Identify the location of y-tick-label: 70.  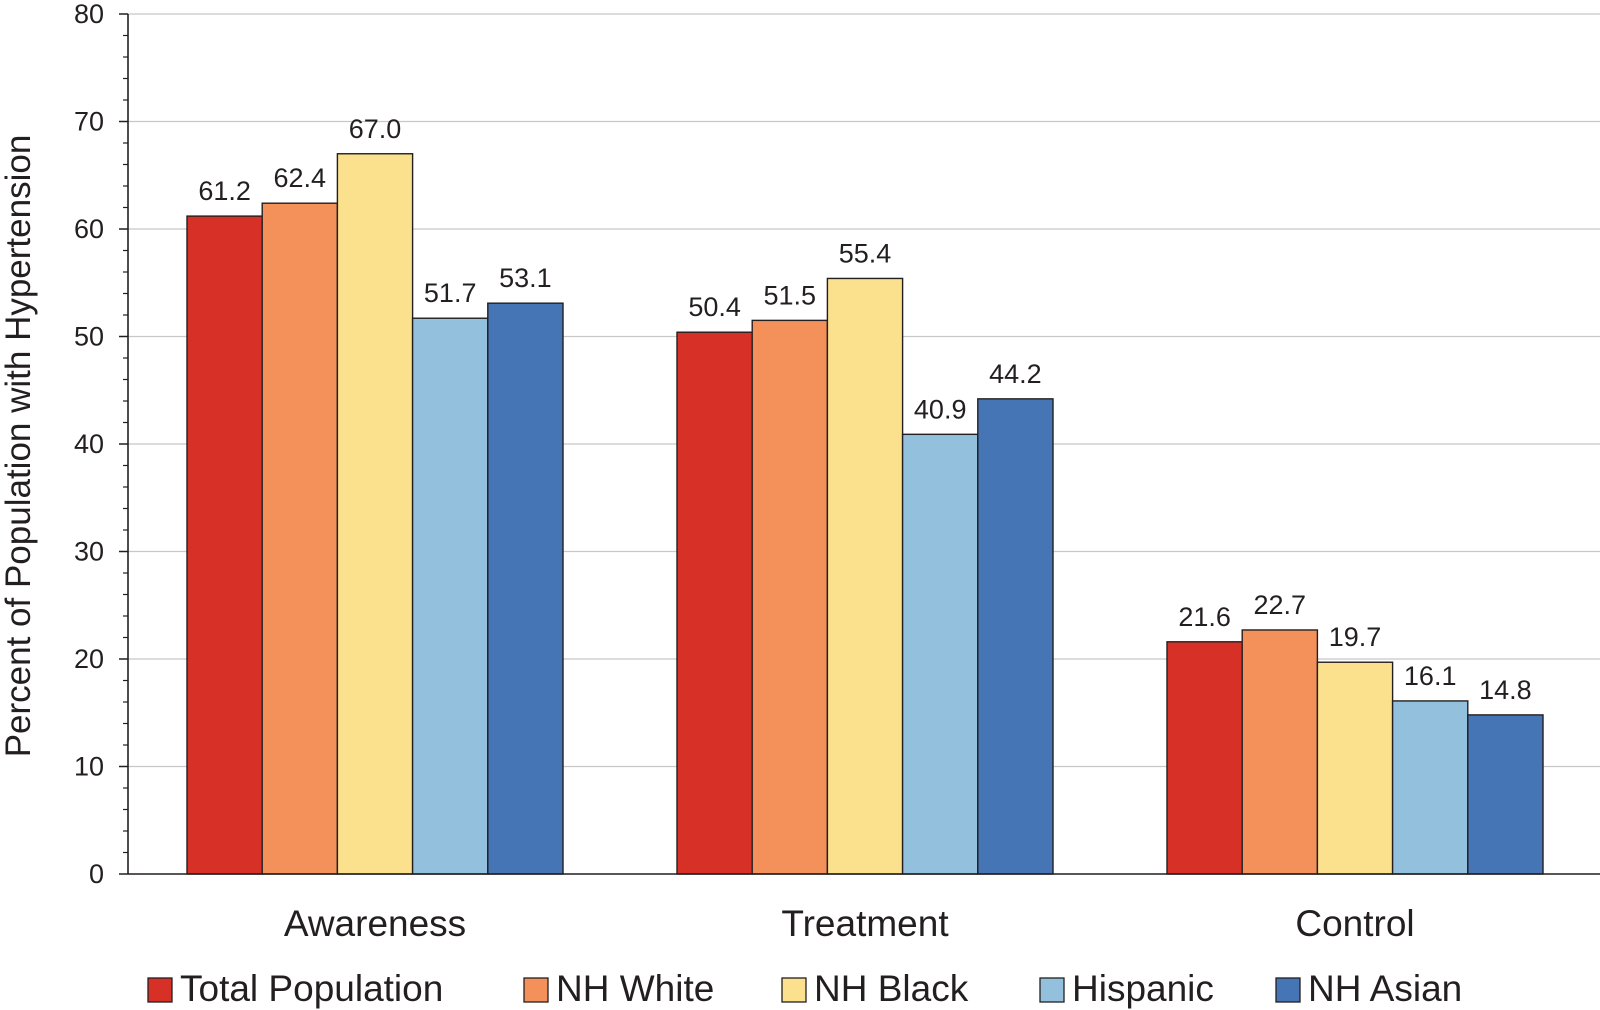
(89, 122).